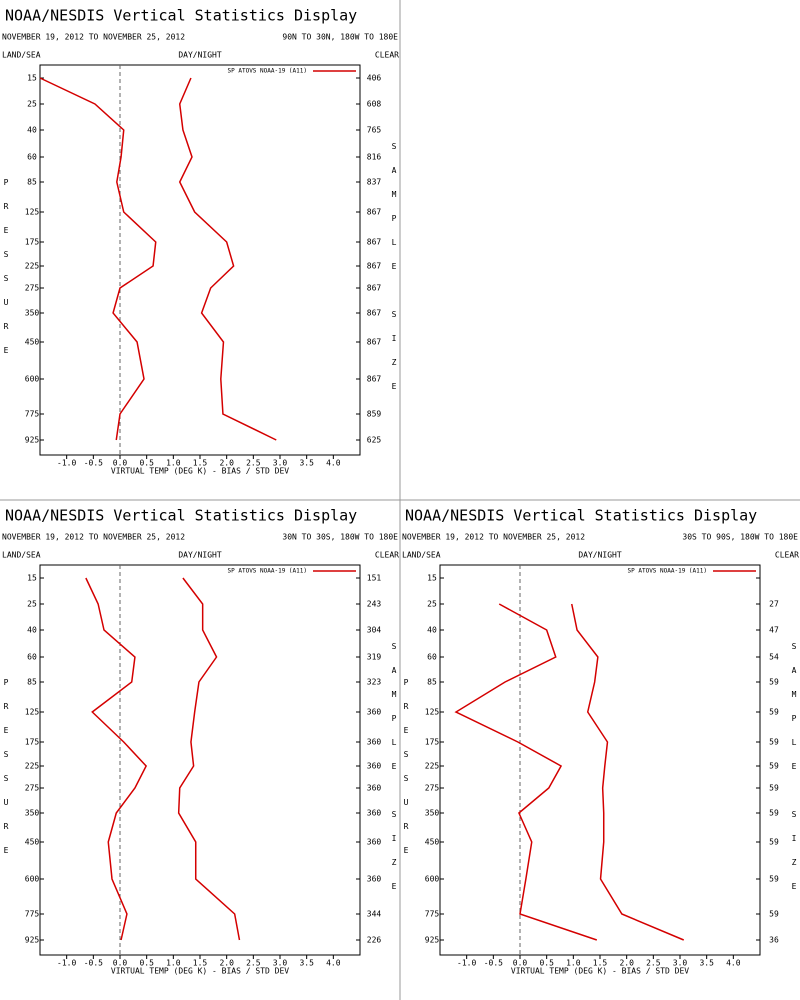 The width and height of the screenshot is (800, 1000). What do you see at coordinates (340, 537) in the screenshot?
I see `region: 30N TO 30S, 180W TO 180E` at bounding box center [340, 537].